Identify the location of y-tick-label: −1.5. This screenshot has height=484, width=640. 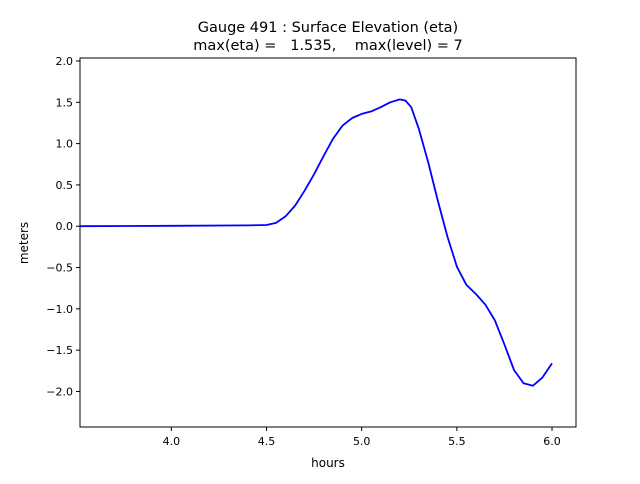
(59, 350).